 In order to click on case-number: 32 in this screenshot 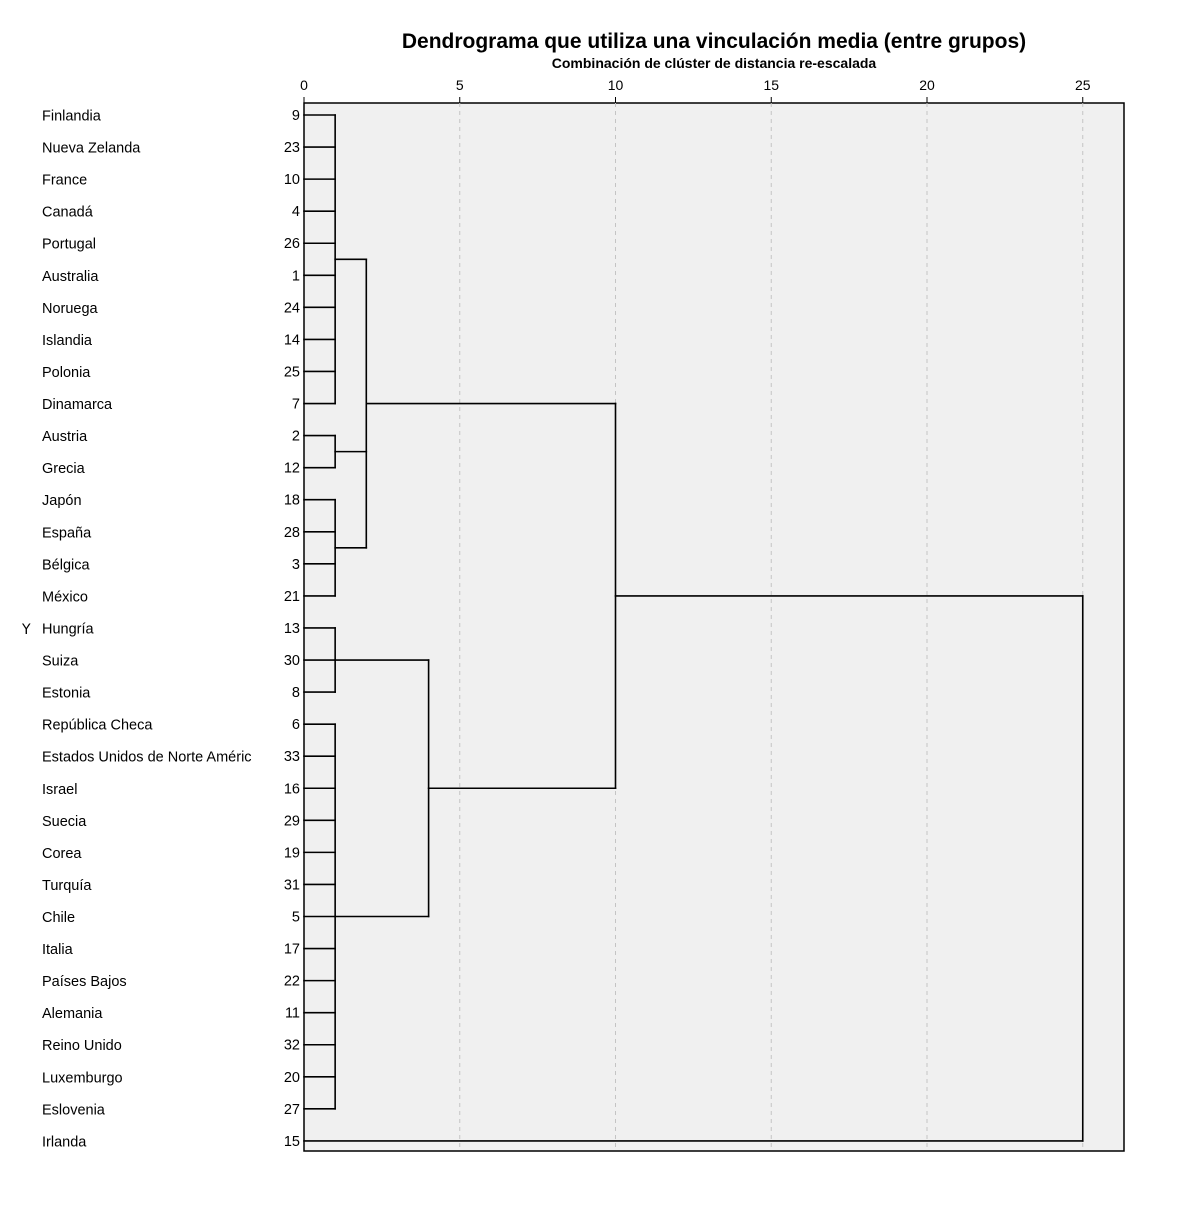, I will do `click(292, 1046)`.